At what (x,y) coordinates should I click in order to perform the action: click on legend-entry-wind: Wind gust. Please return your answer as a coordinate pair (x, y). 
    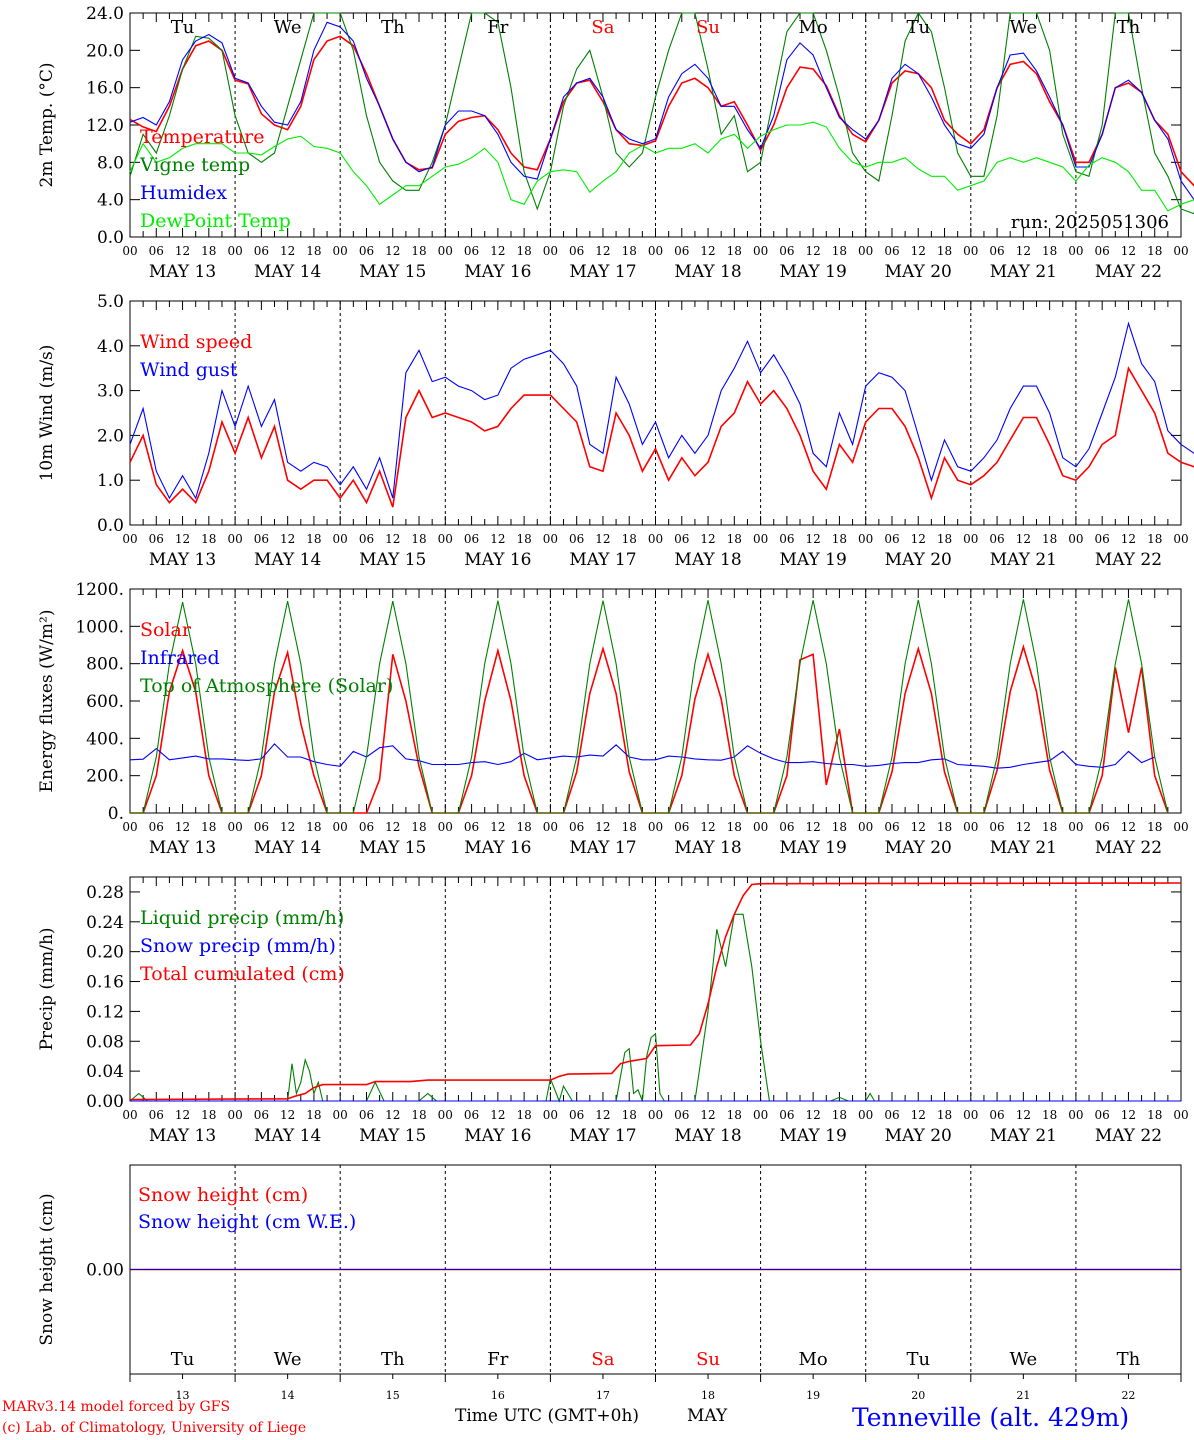
    Looking at the image, I should click on (189, 370).